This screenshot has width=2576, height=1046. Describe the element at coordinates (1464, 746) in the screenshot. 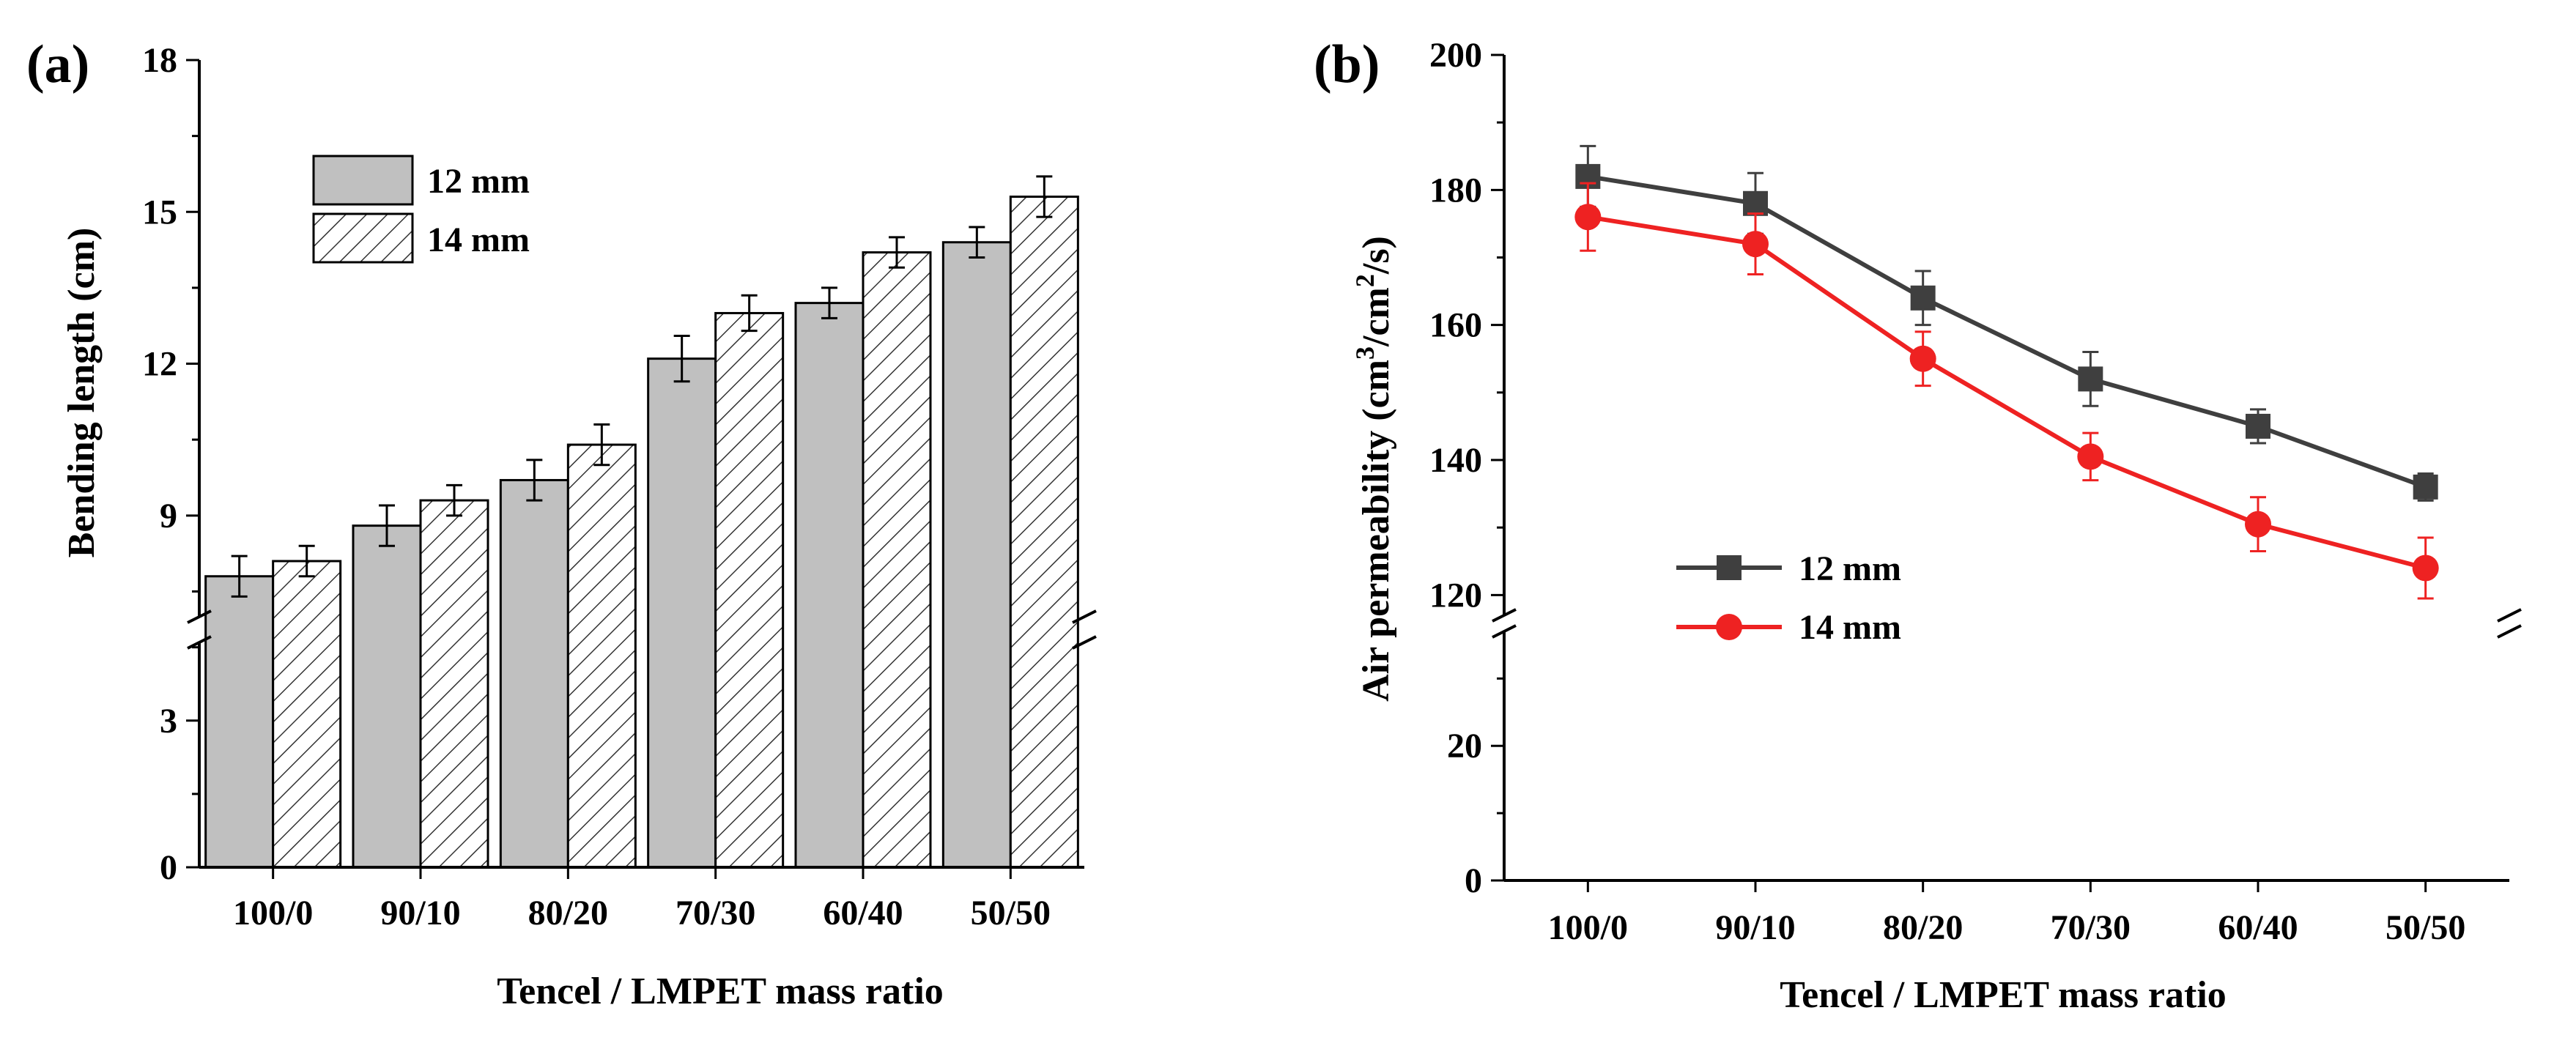

I see `y-tick-label-b-20: 20` at that location.